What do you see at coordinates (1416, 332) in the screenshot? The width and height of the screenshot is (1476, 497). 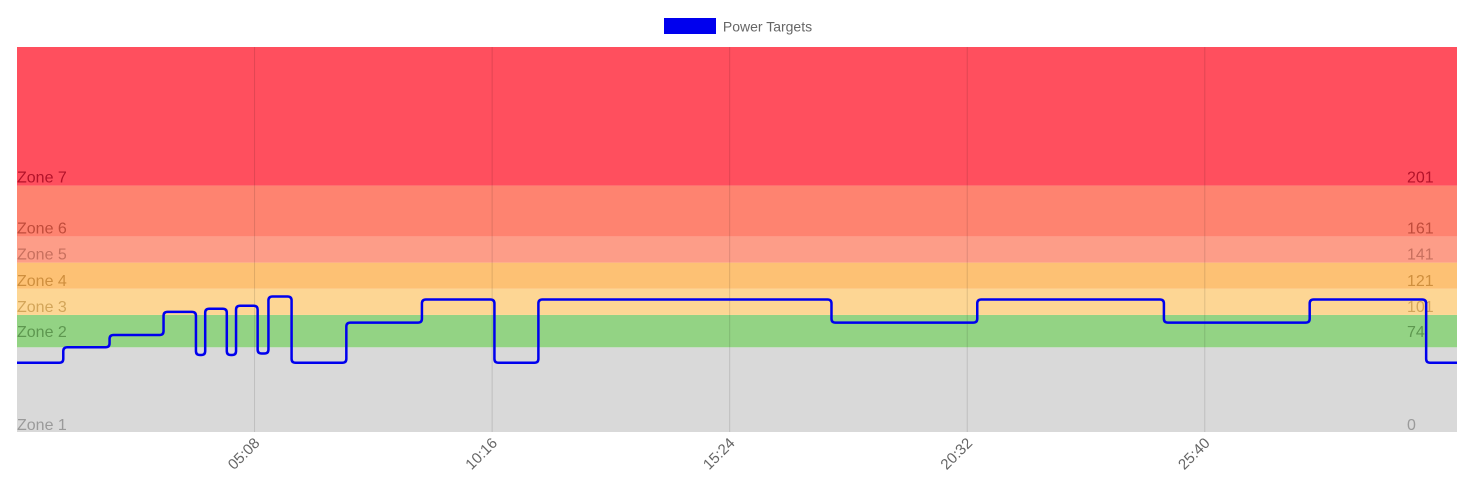 I see `zone-value-2: 74` at bounding box center [1416, 332].